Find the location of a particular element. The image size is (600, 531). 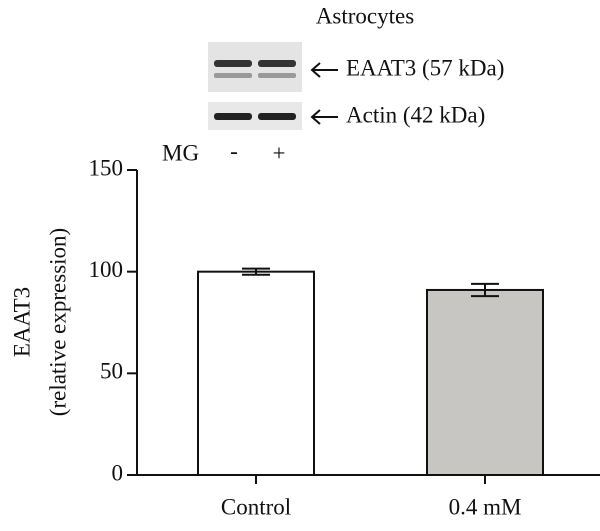

y-tick-label: 150 is located at coordinates (106, 167).